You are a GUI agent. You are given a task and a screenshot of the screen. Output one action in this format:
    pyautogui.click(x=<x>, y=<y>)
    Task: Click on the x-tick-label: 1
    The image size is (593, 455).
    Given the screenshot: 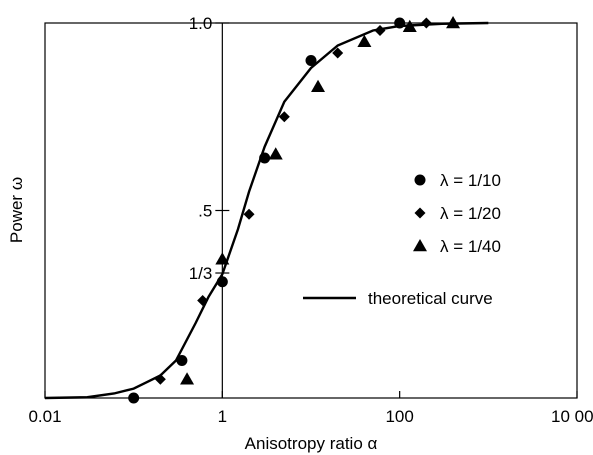 What is the action you would take?
    pyautogui.click(x=222, y=416)
    